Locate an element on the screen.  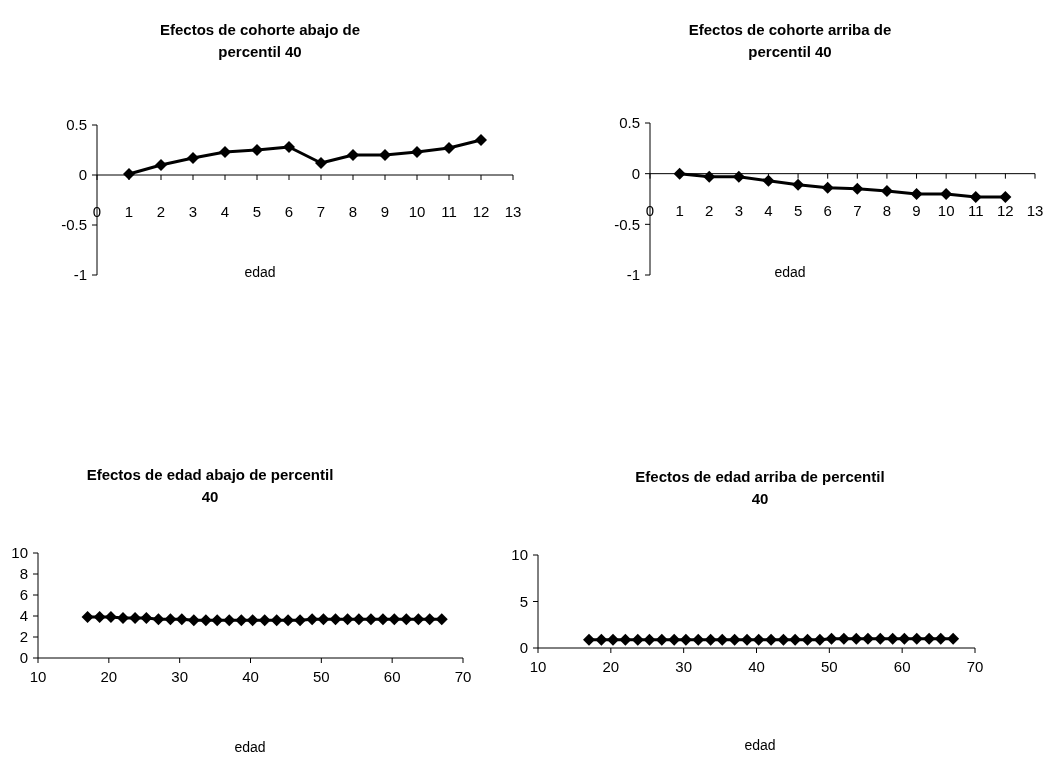
chart-title: Efectos de cohorte arriba de percentil 40 is located at coordinates (790, 40).